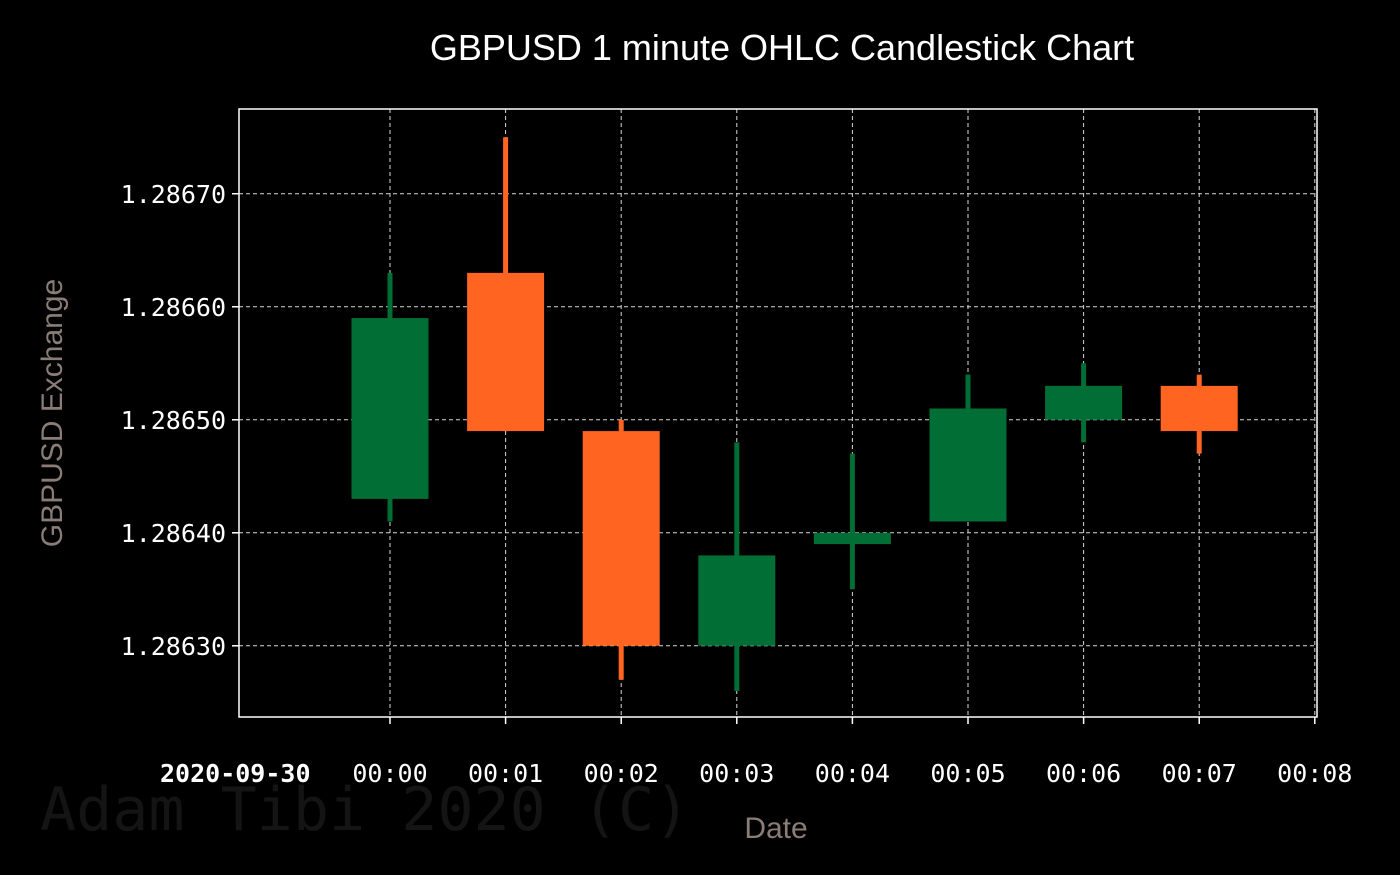 This screenshot has height=875, width=1400. I want to click on x-tick-label: 00:01, so click(505, 773).